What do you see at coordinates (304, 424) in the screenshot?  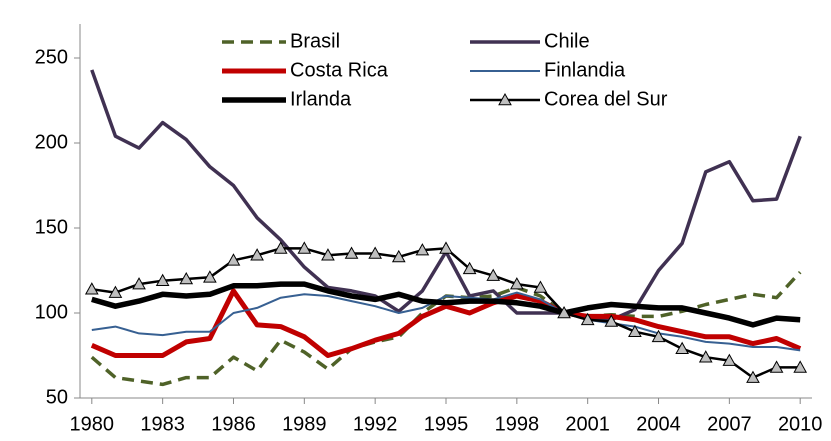 I see `x-tick-label: 1989` at bounding box center [304, 424].